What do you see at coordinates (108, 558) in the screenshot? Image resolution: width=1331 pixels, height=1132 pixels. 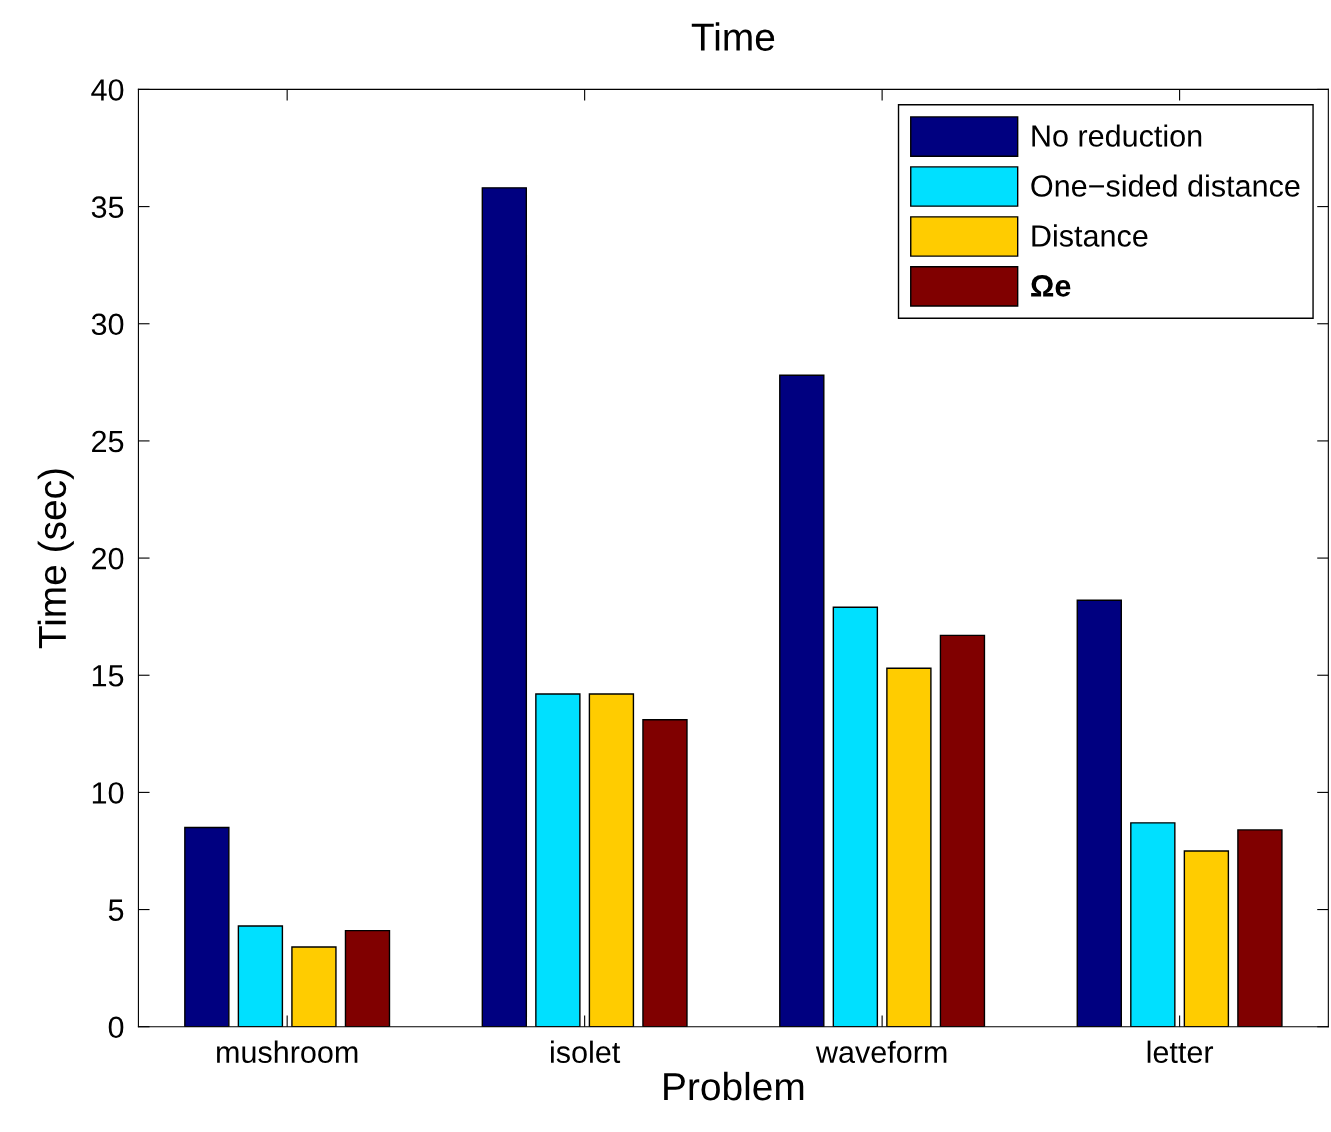 I see `y-tick-label: 20` at bounding box center [108, 558].